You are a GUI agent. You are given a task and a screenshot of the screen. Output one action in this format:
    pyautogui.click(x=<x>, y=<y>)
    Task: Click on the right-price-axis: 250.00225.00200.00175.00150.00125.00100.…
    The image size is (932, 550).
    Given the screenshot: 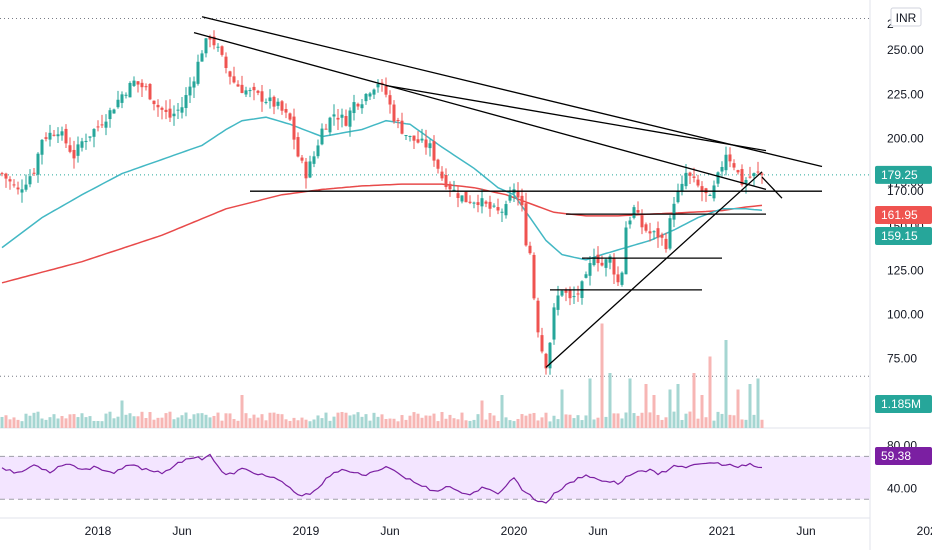 What is the action you would take?
    pyautogui.click(x=903, y=256)
    